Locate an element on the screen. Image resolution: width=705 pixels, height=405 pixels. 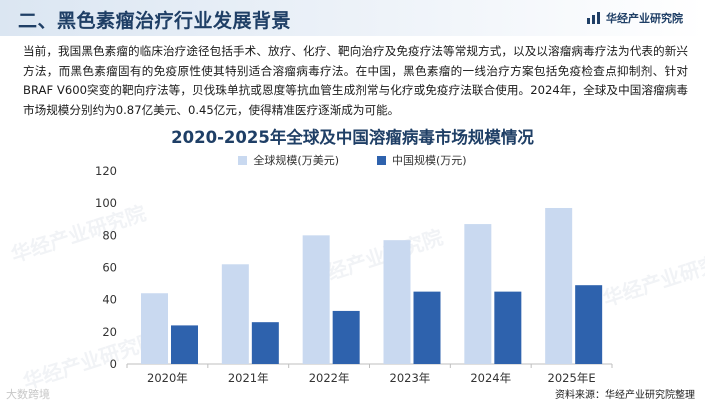
legend-swatch-china is located at coordinates (381, 160).